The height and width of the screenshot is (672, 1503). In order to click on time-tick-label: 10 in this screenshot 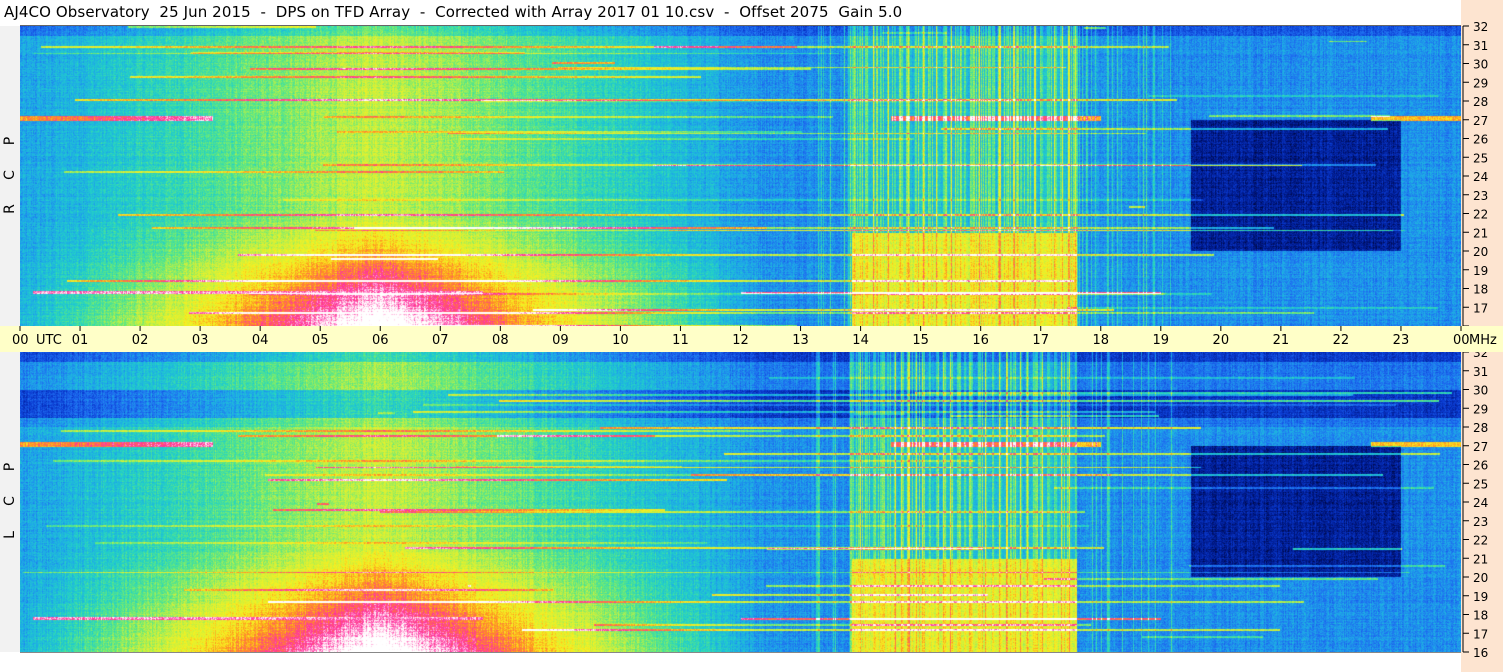, I will do `click(620, 340)`.